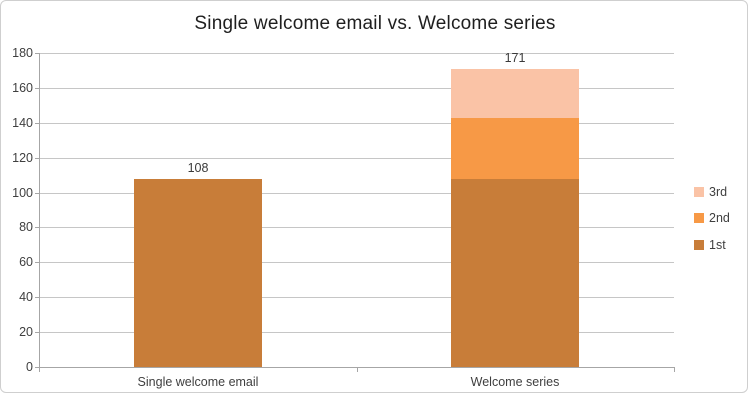 Image resolution: width=750 pixels, height=403 pixels. What do you see at coordinates (515, 93) in the screenshot?
I see `bar-segment-3rd` at bounding box center [515, 93].